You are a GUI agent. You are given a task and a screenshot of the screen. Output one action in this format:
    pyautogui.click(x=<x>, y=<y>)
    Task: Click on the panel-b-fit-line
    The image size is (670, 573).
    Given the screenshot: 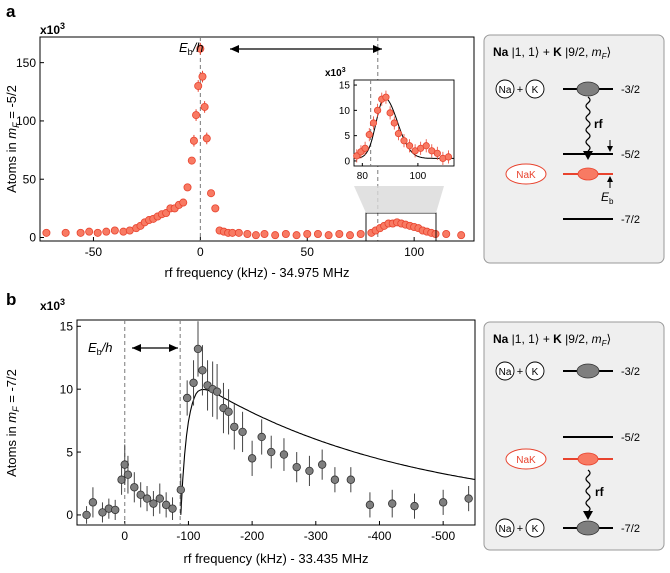 What is the action you would take?
    pyautogui.click(x=328, y=451)
    